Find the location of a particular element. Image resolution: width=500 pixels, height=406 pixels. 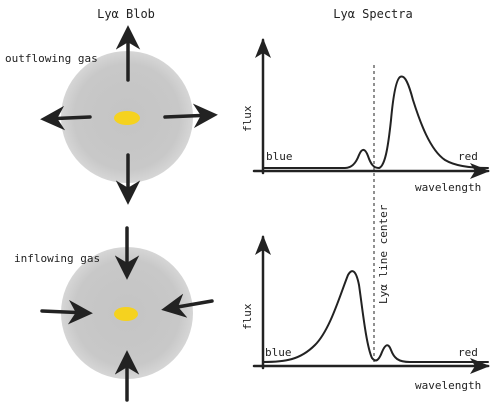

blue-label-bottom: blue is located at coordinates (278, 352).